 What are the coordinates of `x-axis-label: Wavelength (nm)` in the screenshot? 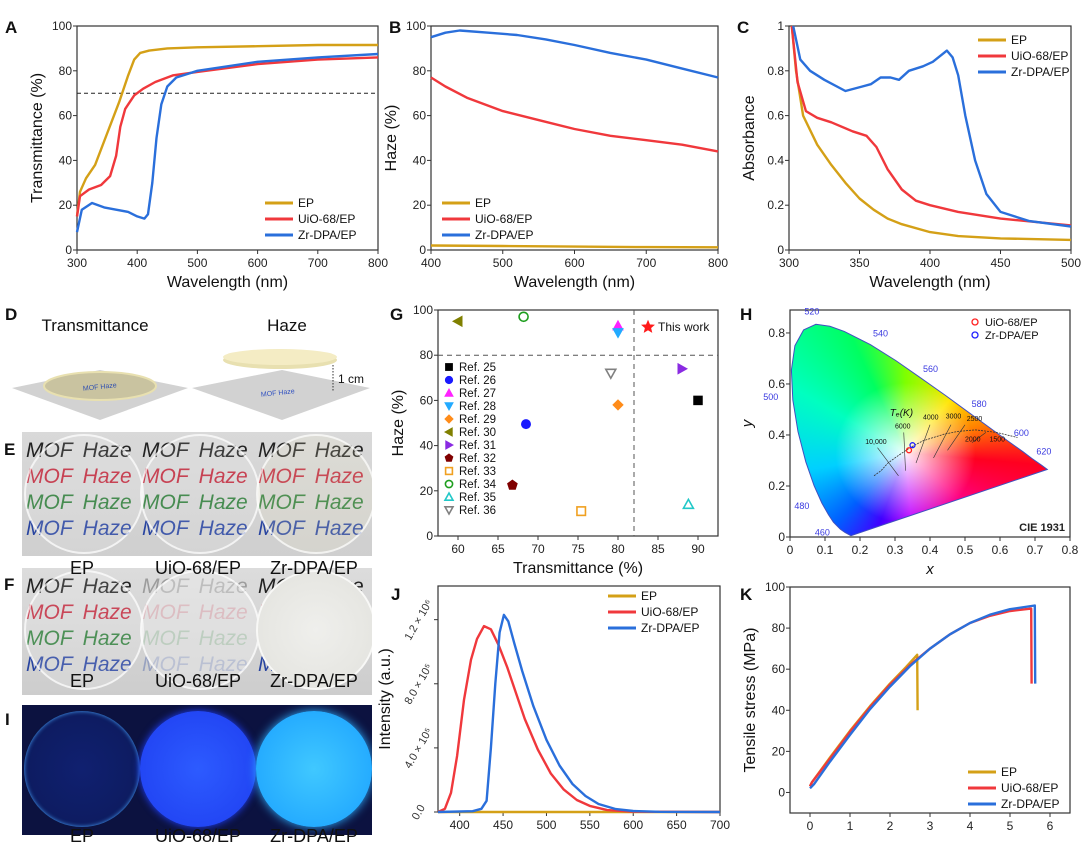 It's located at (227, 282).